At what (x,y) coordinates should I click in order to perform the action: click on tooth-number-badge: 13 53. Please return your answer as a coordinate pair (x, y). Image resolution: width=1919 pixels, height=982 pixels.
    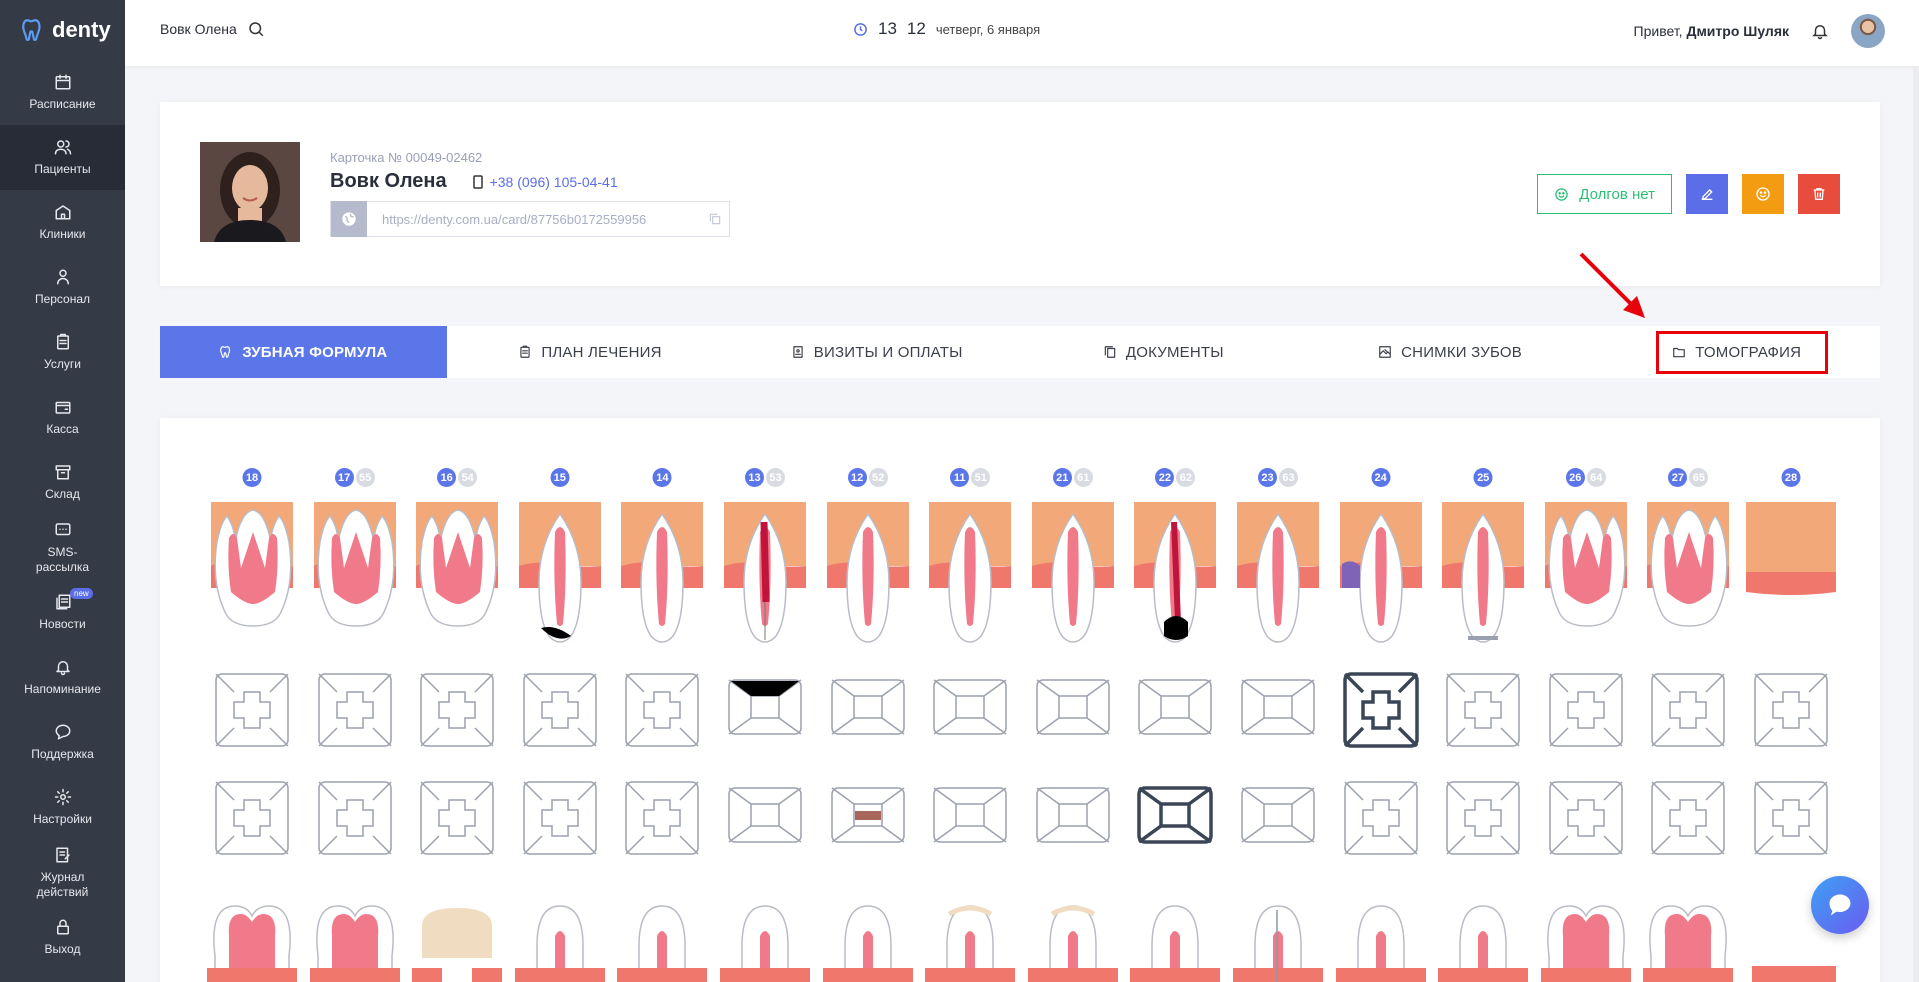
    Looking at the image, I should click on (765, 477).